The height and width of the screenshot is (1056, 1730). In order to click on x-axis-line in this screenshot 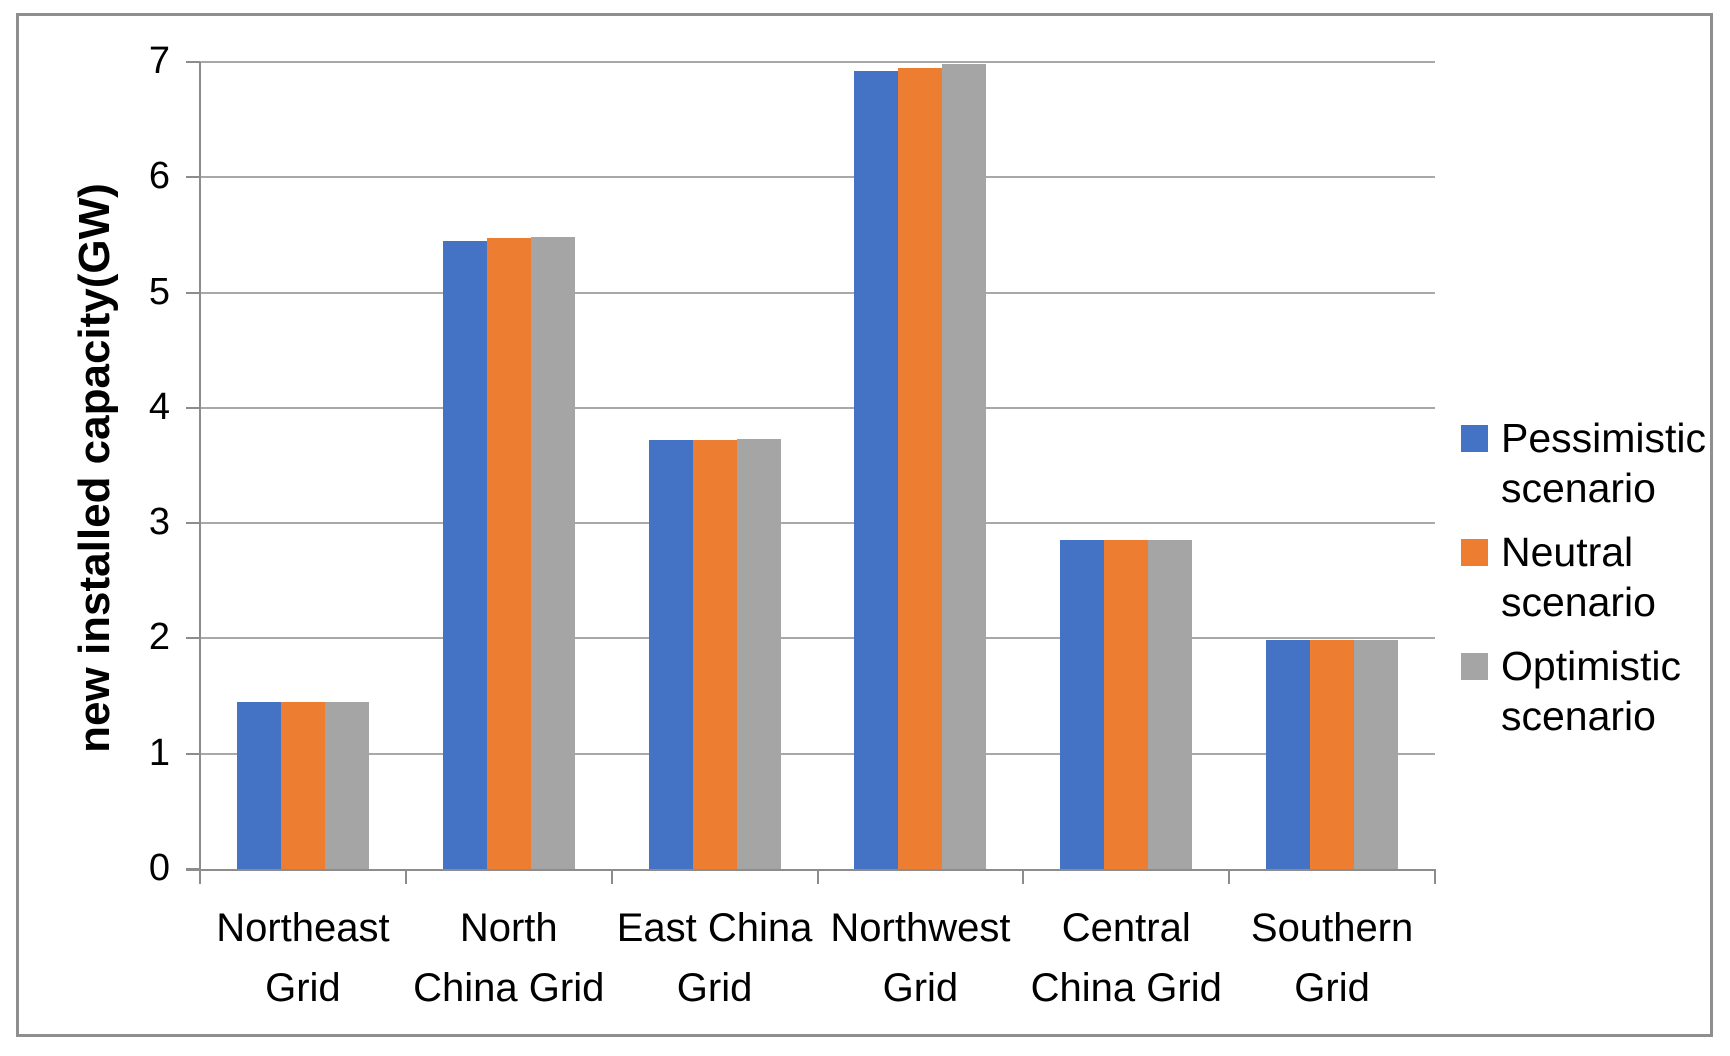, I will do `click(810, 870)`.